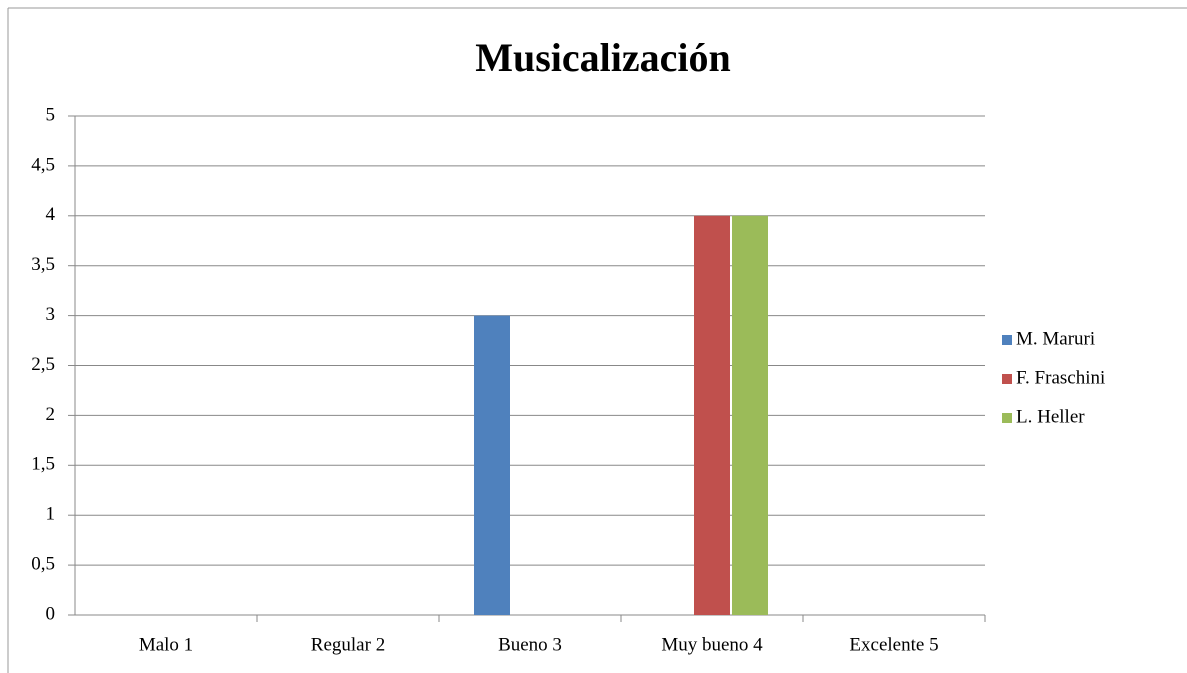 The height and width of the screenshot is (673, 1187). I want to click on x-tick-label: Excelente 5, so click(893, 644).